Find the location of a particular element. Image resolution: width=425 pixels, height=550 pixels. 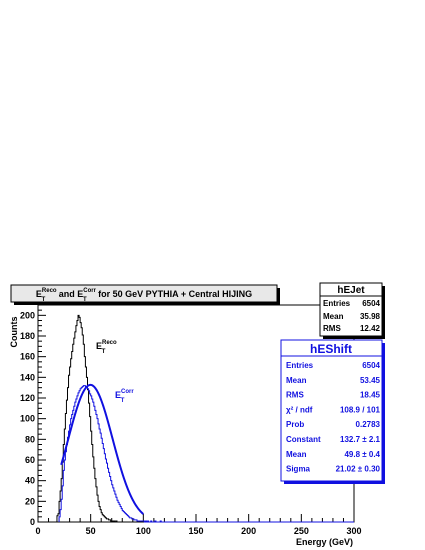

y-axis-title: Counts is located at coordinates (14, 332).